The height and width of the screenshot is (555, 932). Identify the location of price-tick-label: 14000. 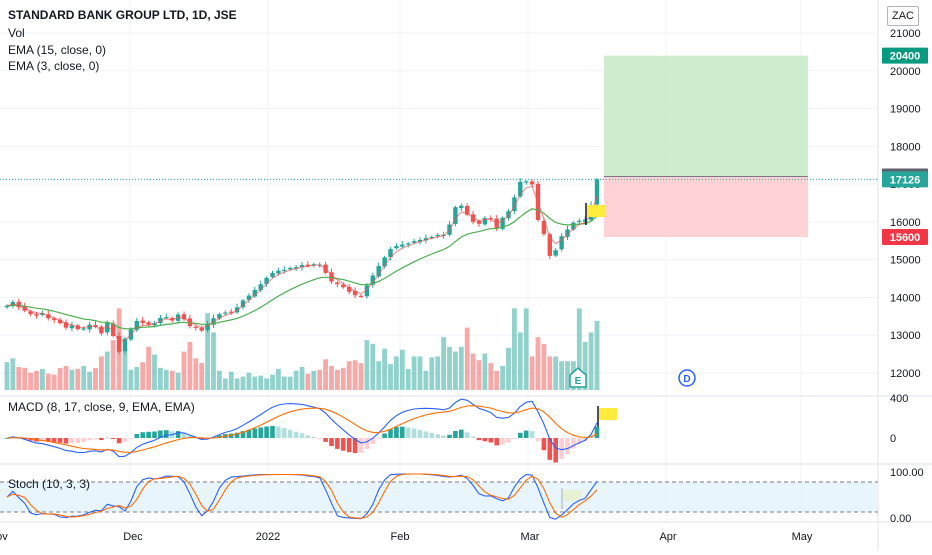
(905, 298).